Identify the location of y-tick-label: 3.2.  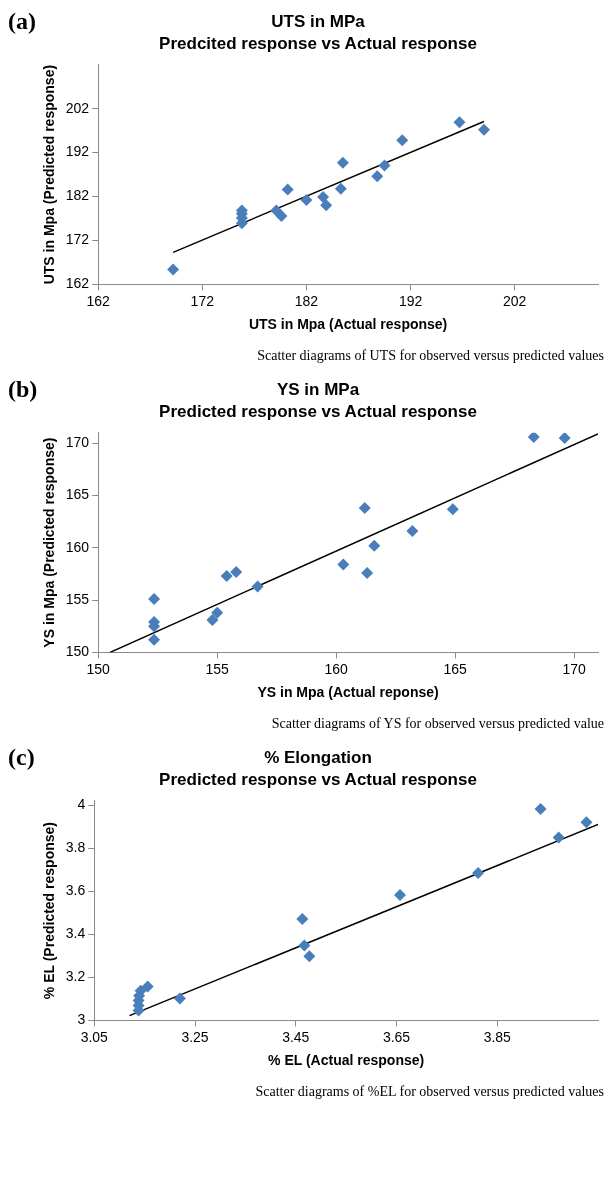
(75, 976).